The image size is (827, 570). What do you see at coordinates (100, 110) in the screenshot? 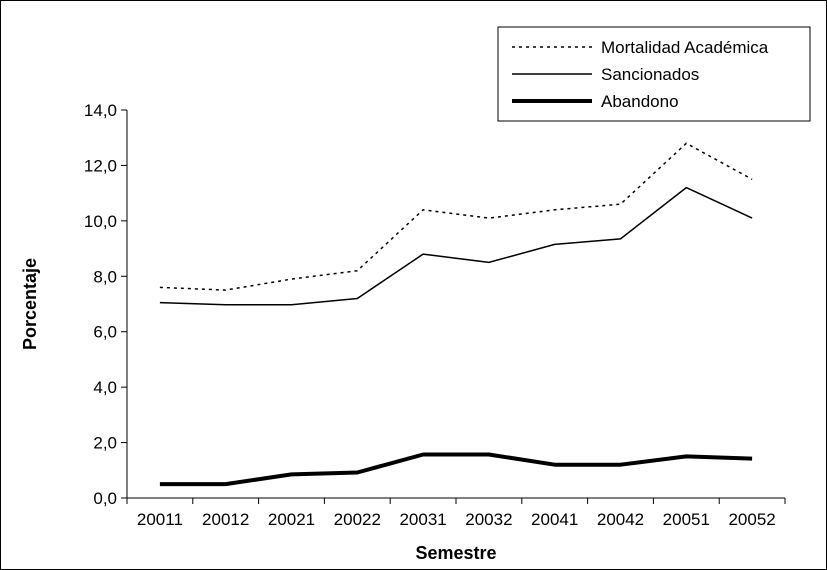
I see `y-tick-label: 14,0` at bounding box center [100, 110].